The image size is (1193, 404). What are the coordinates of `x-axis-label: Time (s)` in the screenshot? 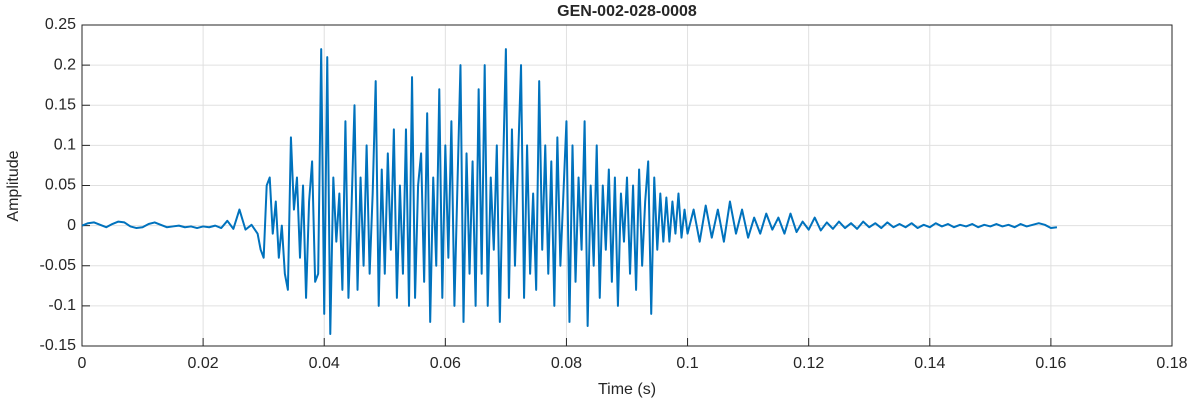 It's located at (627, 389).